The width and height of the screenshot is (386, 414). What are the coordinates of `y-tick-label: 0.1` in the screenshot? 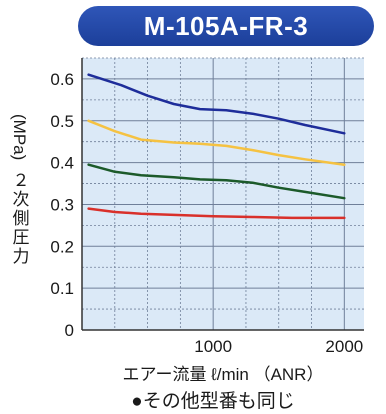 It's located at (62, 288).